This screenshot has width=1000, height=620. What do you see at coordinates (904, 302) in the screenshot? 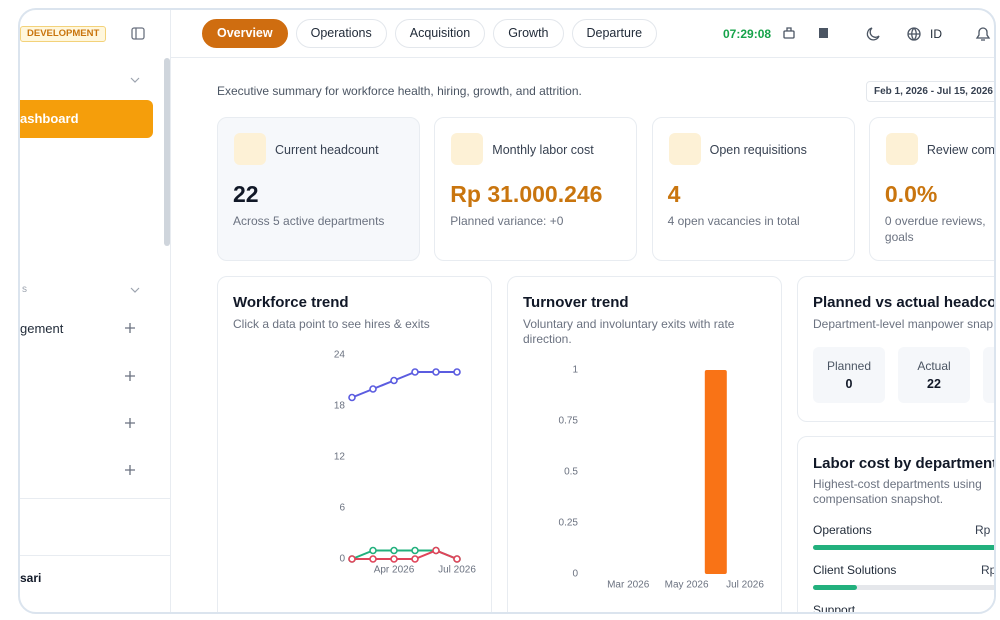
I see `card-title: Planned vs actual headco` at bounding box center [904, 302].